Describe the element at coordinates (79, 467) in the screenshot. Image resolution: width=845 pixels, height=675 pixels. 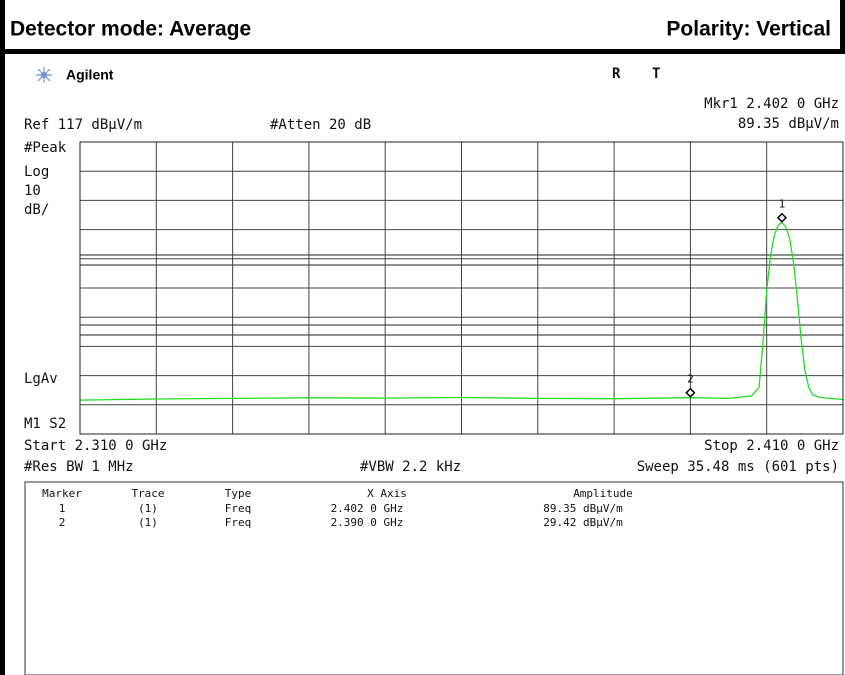
I see `res-bw: #Res BW 1 MHz` at that location.